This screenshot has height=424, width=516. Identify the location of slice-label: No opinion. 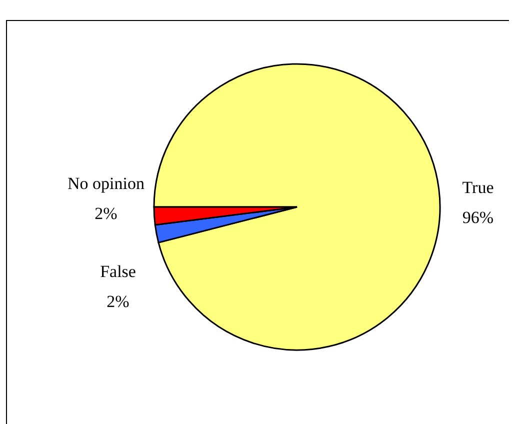
(106, 183).